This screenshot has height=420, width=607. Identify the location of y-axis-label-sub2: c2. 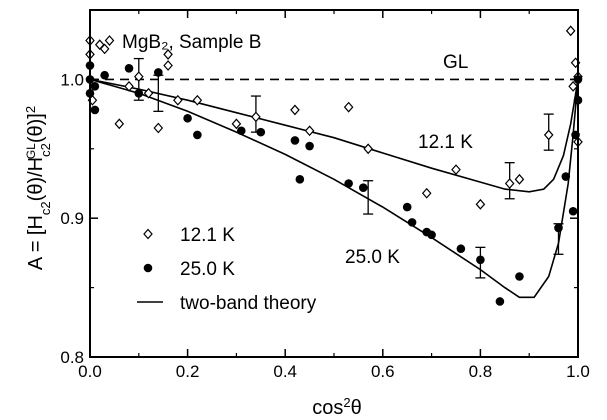
(45, 150).